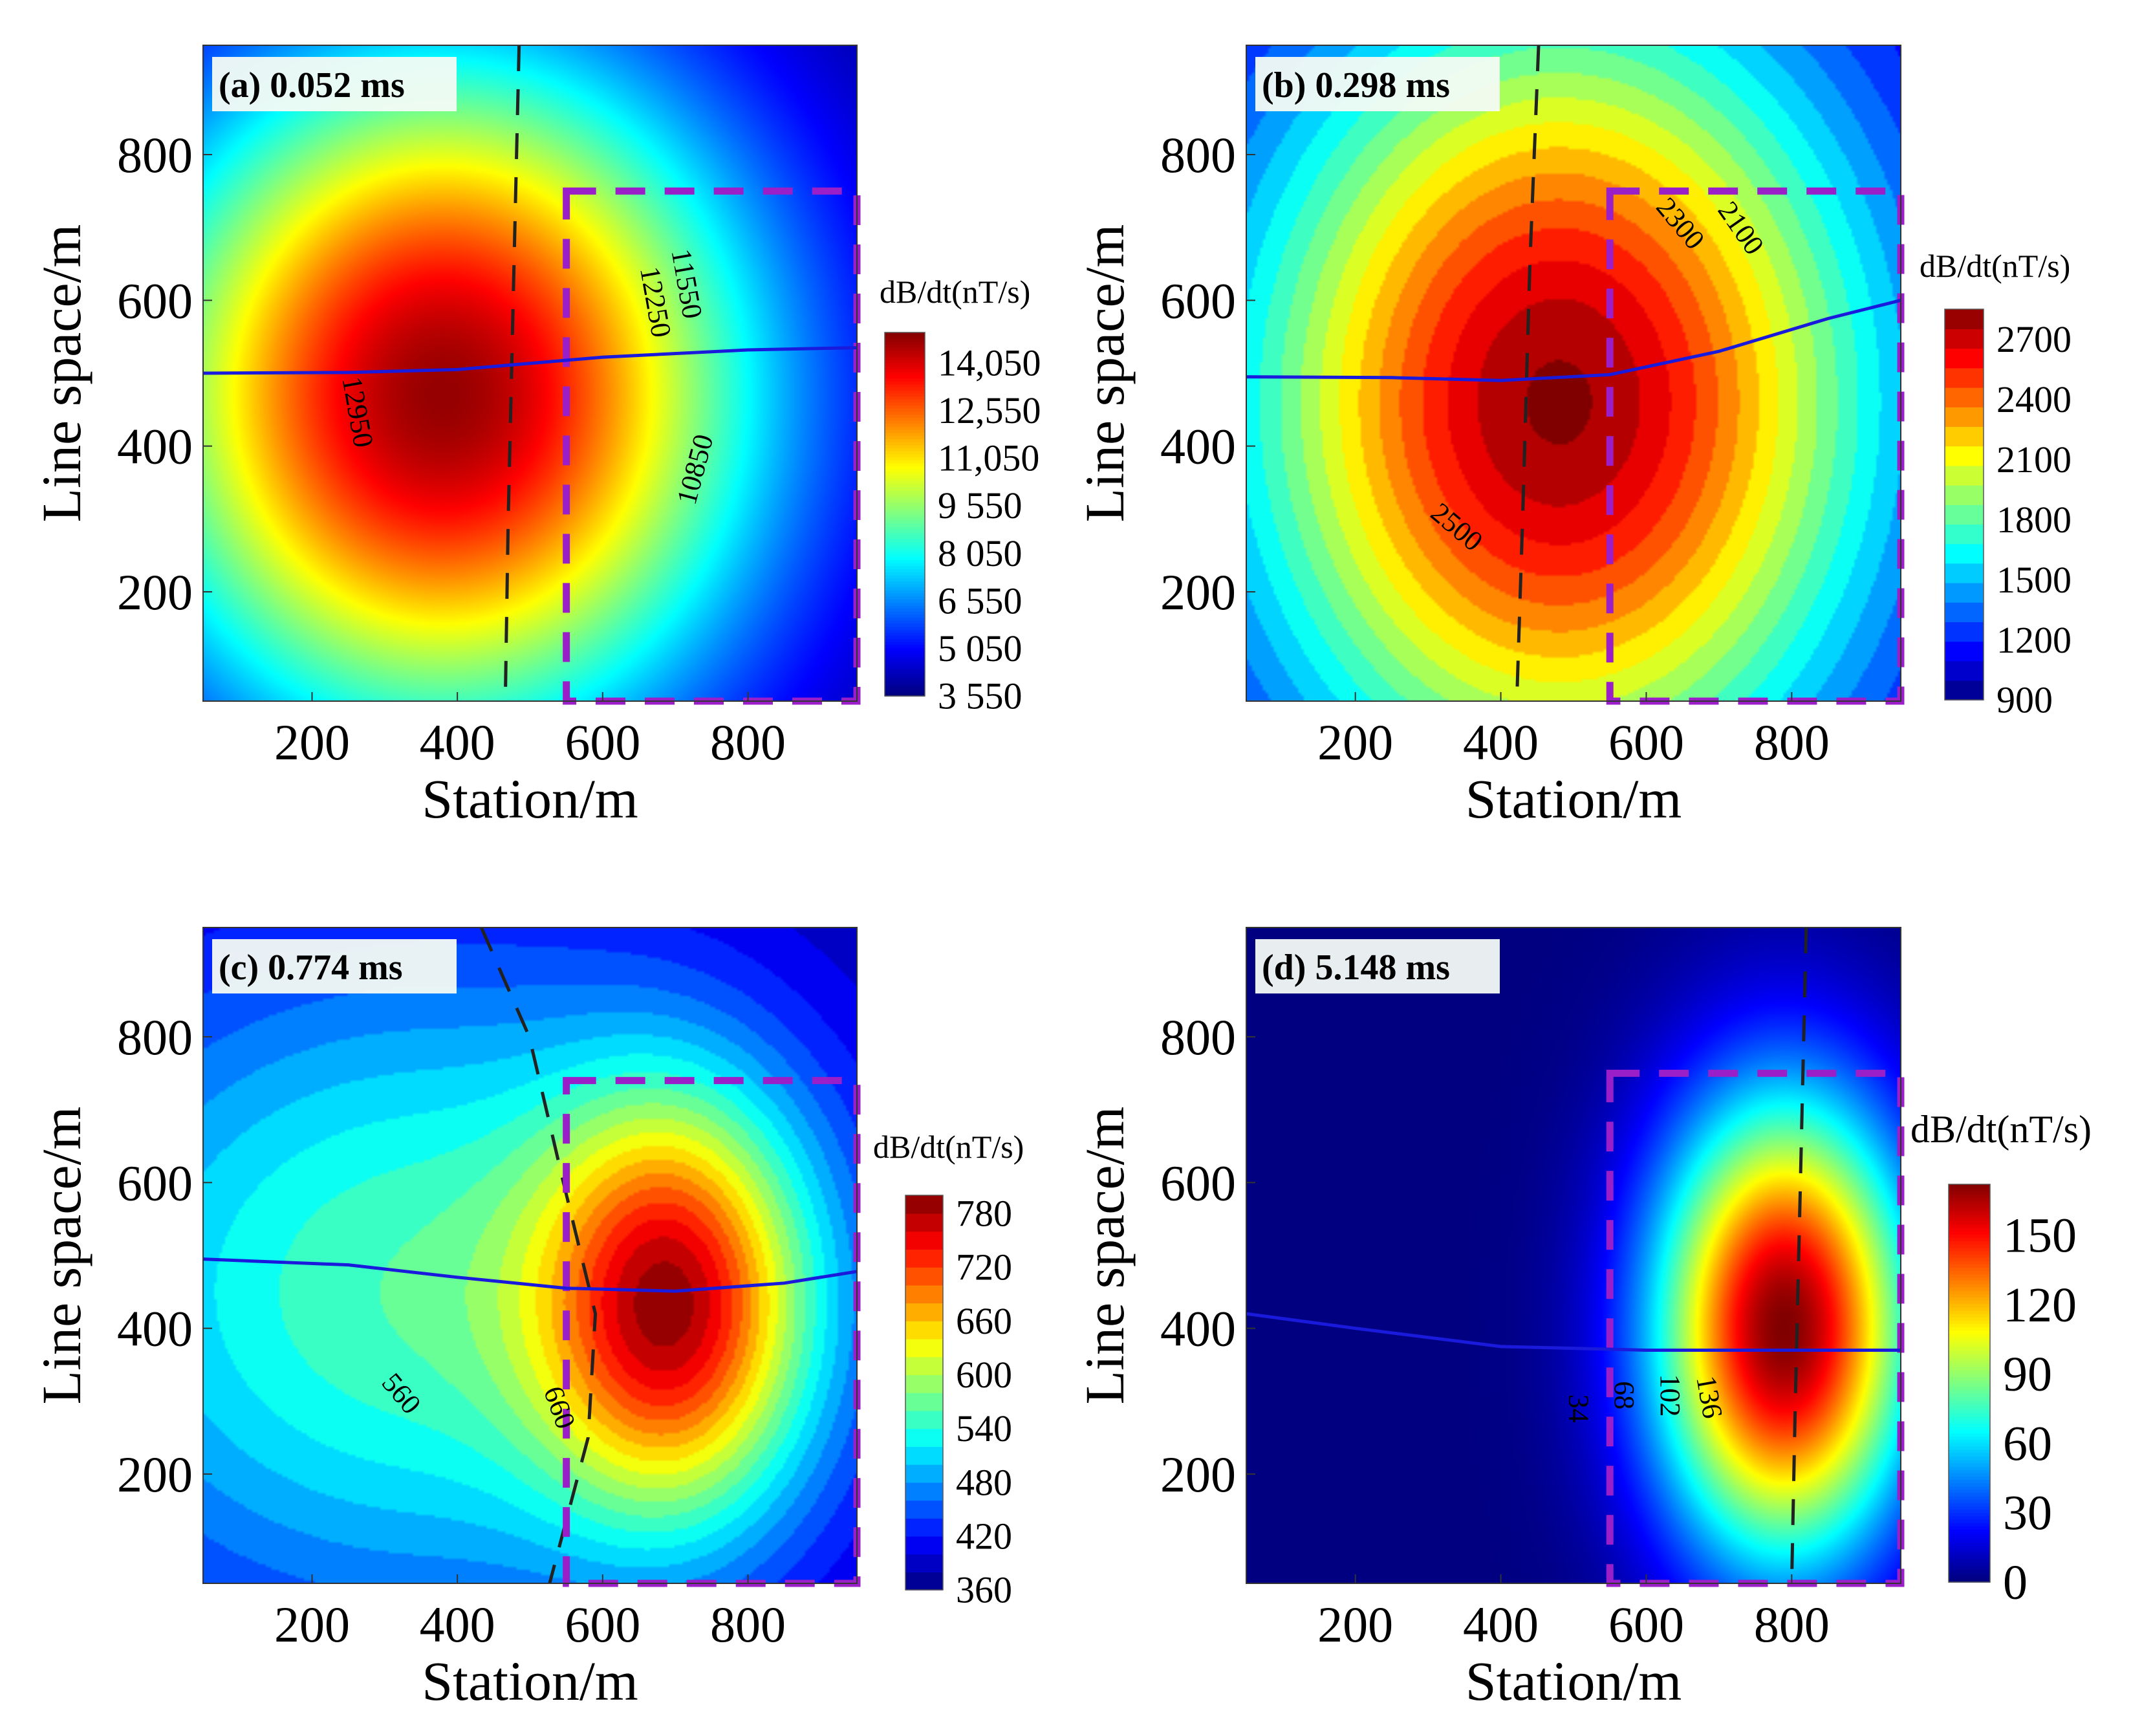 This screenshot has height=1736, width=2153. I want to click on y-tick-label: 800, so click(155, 1037).